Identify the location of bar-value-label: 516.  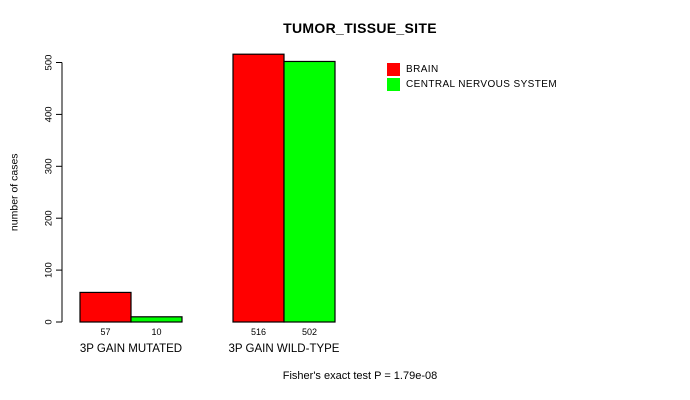
(258, 332).